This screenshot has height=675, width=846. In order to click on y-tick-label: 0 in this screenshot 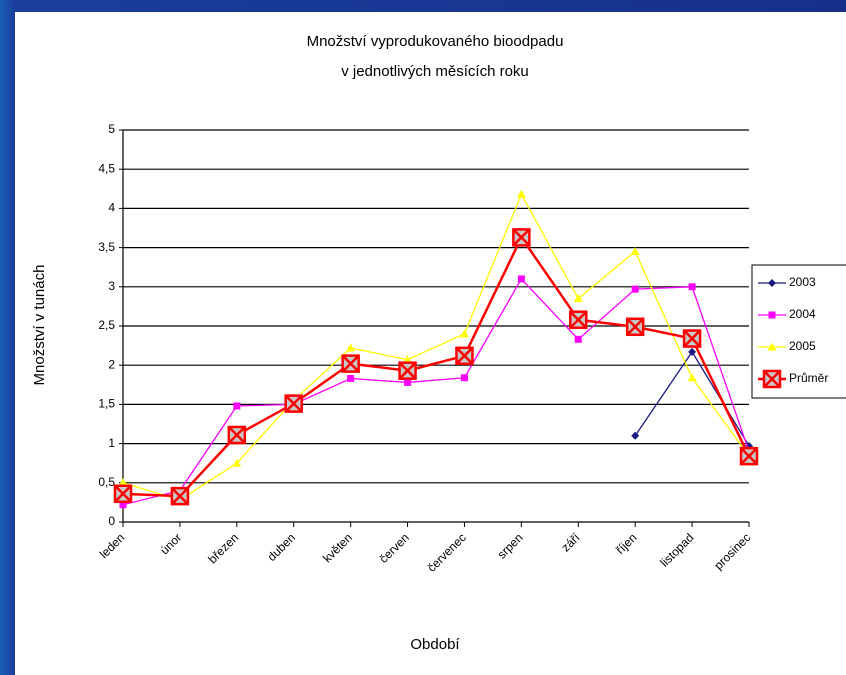, I will do `click(111, 521)`.